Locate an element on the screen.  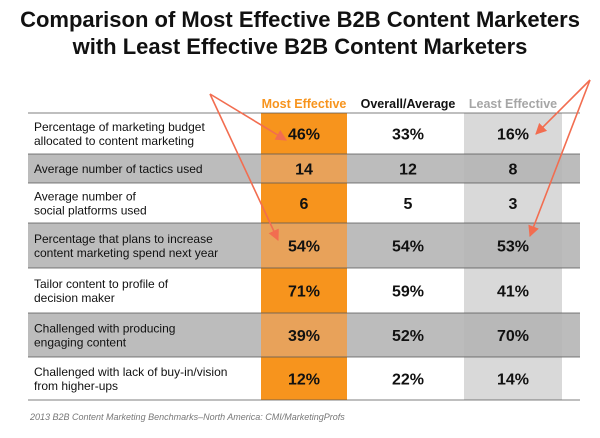
row-label-6-line-1: Challenged with producing is located at coordinates (104, 329).